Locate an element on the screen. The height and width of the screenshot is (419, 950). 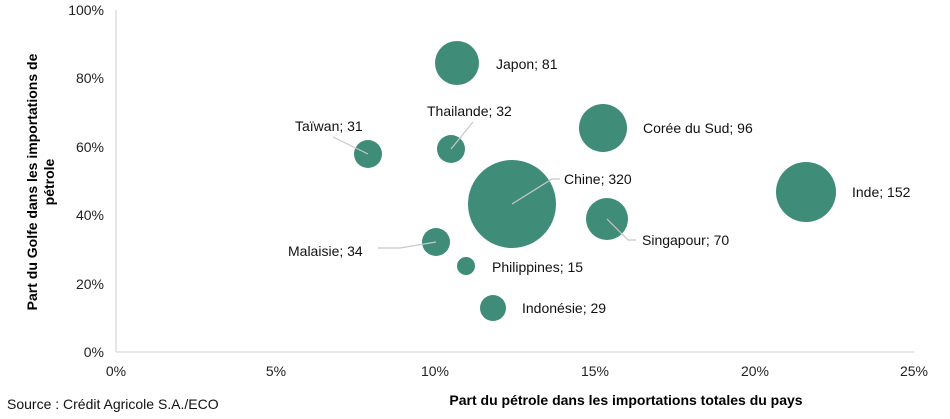
y-axis-ticks: 100% 80% 60% 40% 20% 0% is located at coordinates (86, 181).